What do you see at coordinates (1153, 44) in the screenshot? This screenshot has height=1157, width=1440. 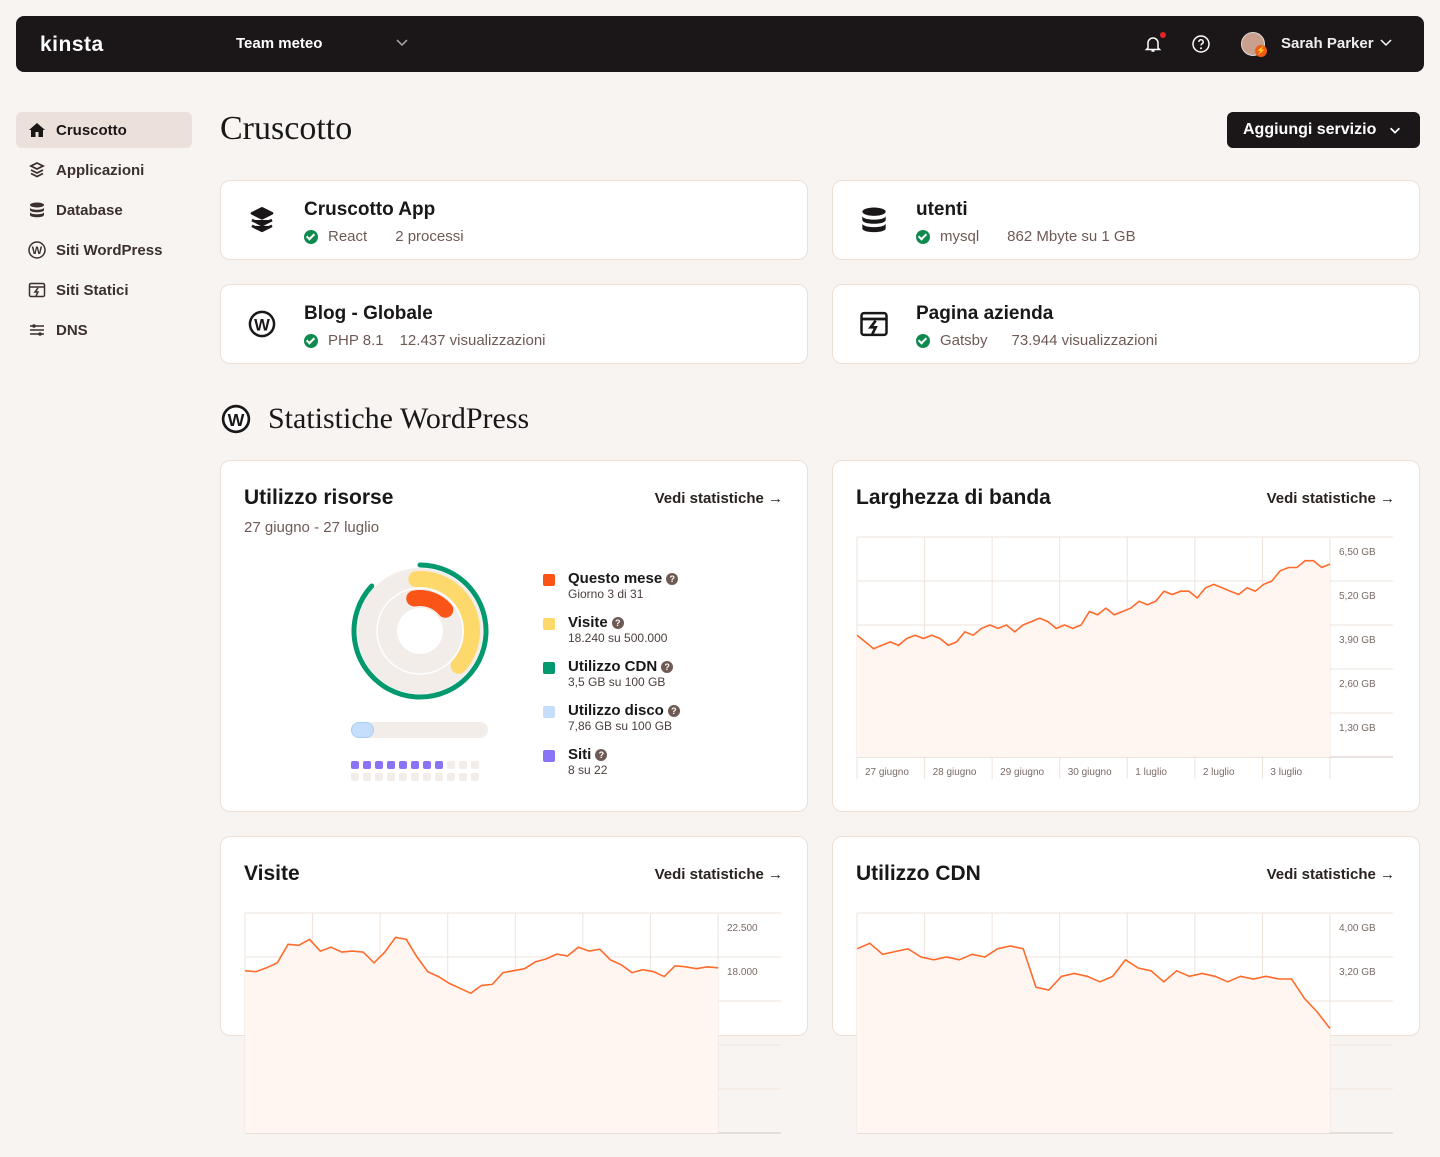 I see `bell-icon` at bounding box center [1153, 44].